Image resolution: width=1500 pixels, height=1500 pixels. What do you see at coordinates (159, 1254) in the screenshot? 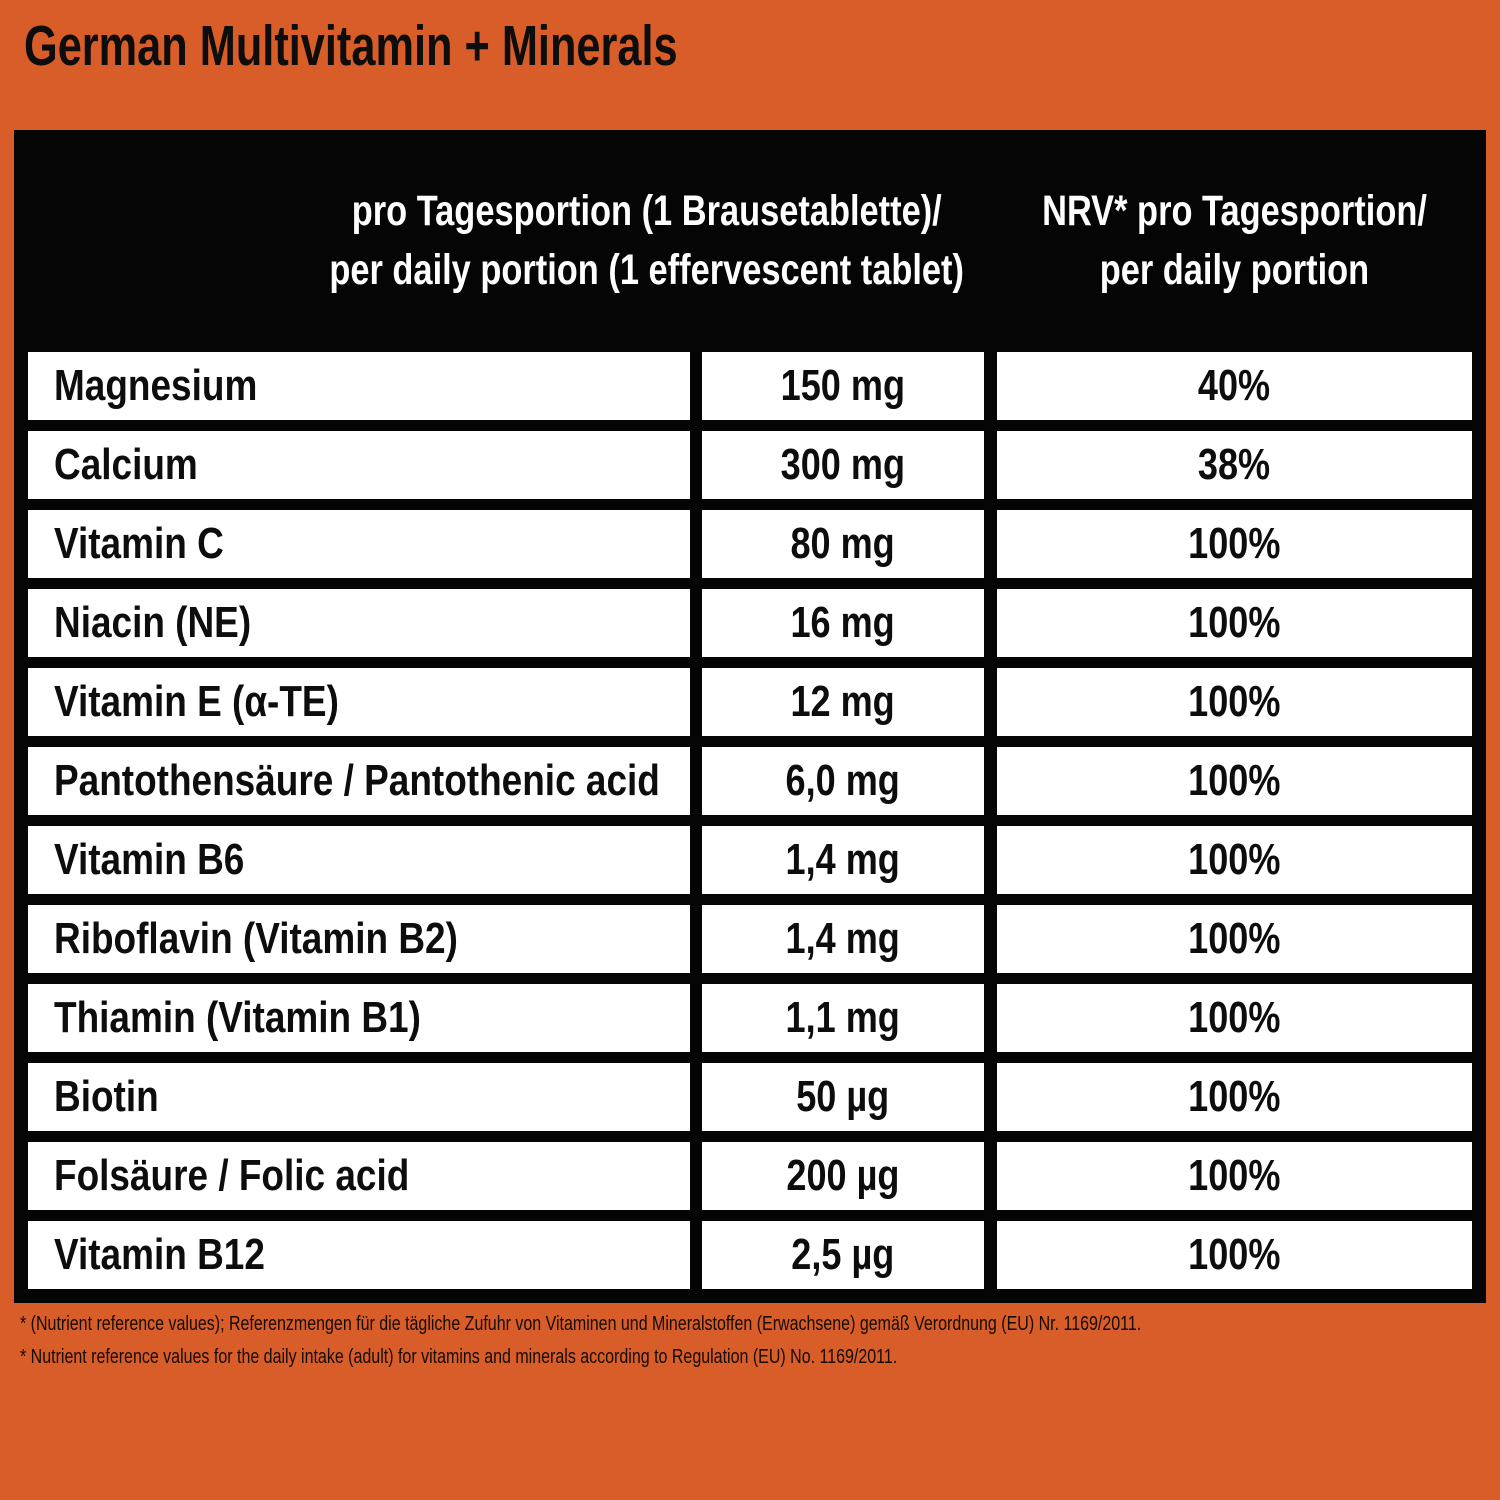
I see `nutrient-label: Vitamin B12` at bounding box center [159, 1254].